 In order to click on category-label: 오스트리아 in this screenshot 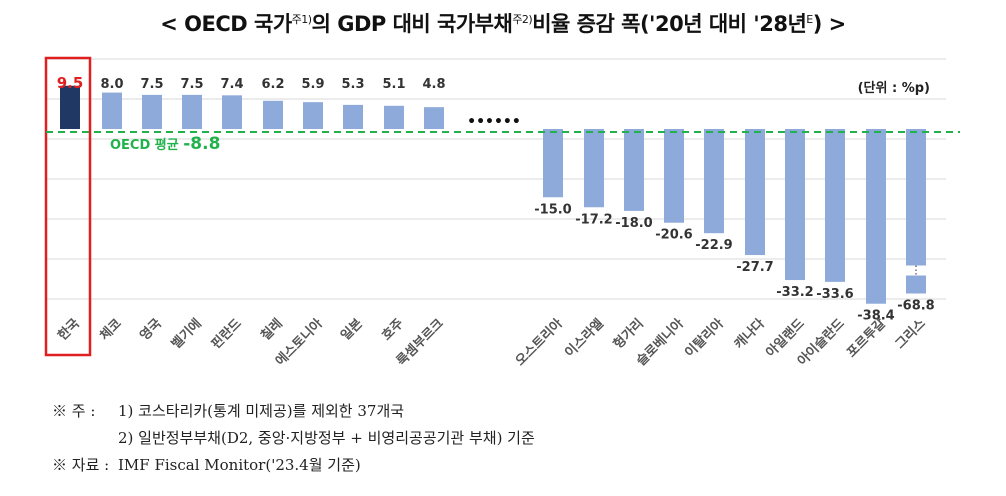, I will do `click(539, 342)`.